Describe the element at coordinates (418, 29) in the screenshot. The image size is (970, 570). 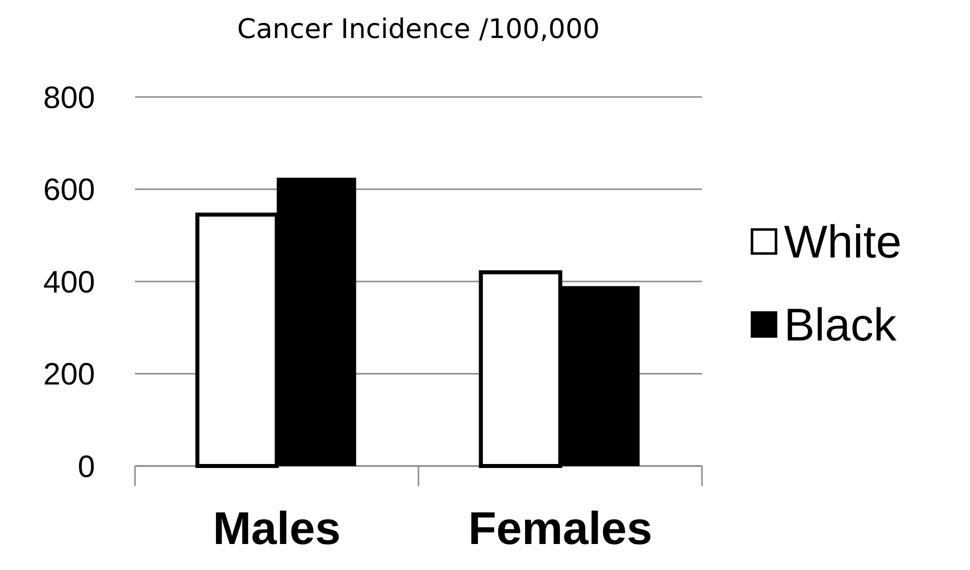
I see `chart-title: Cancer Incidence /100,000` at that location.